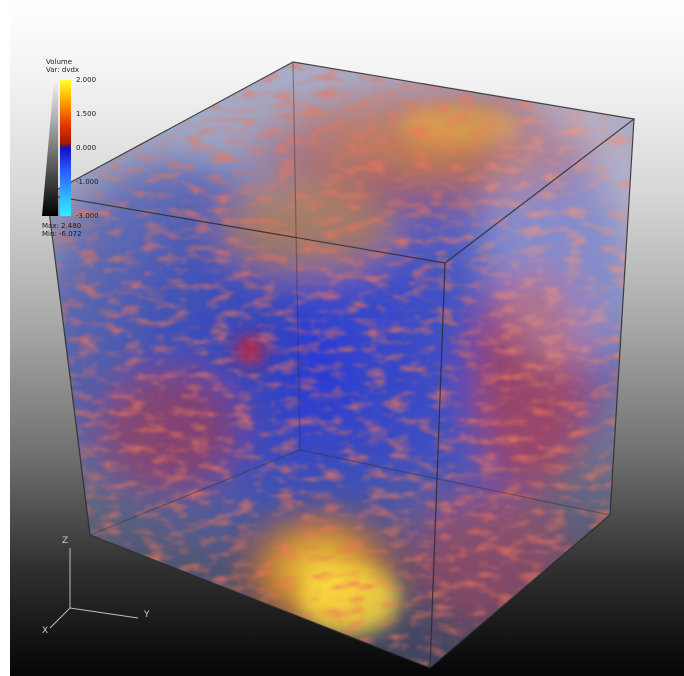 The width and height of the screenshot is (684, 676). Describe the element at coordinates (86, 114) in the screenshot. I see `legend-tick-label: 1.500` at that location.